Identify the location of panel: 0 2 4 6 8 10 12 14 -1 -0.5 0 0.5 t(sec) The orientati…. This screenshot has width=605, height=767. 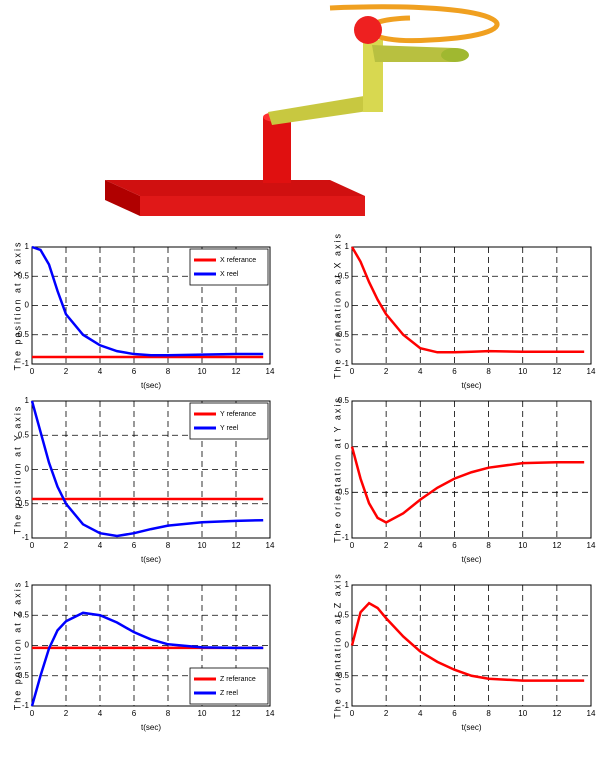
(464, 480).